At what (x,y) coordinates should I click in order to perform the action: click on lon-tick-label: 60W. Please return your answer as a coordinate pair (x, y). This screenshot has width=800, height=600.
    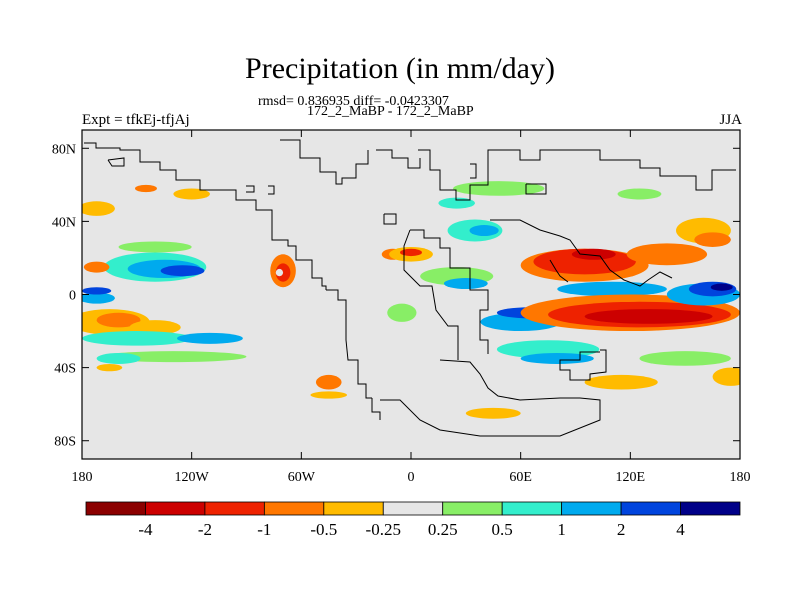
    Looking at the image, I should click on (302, 477).